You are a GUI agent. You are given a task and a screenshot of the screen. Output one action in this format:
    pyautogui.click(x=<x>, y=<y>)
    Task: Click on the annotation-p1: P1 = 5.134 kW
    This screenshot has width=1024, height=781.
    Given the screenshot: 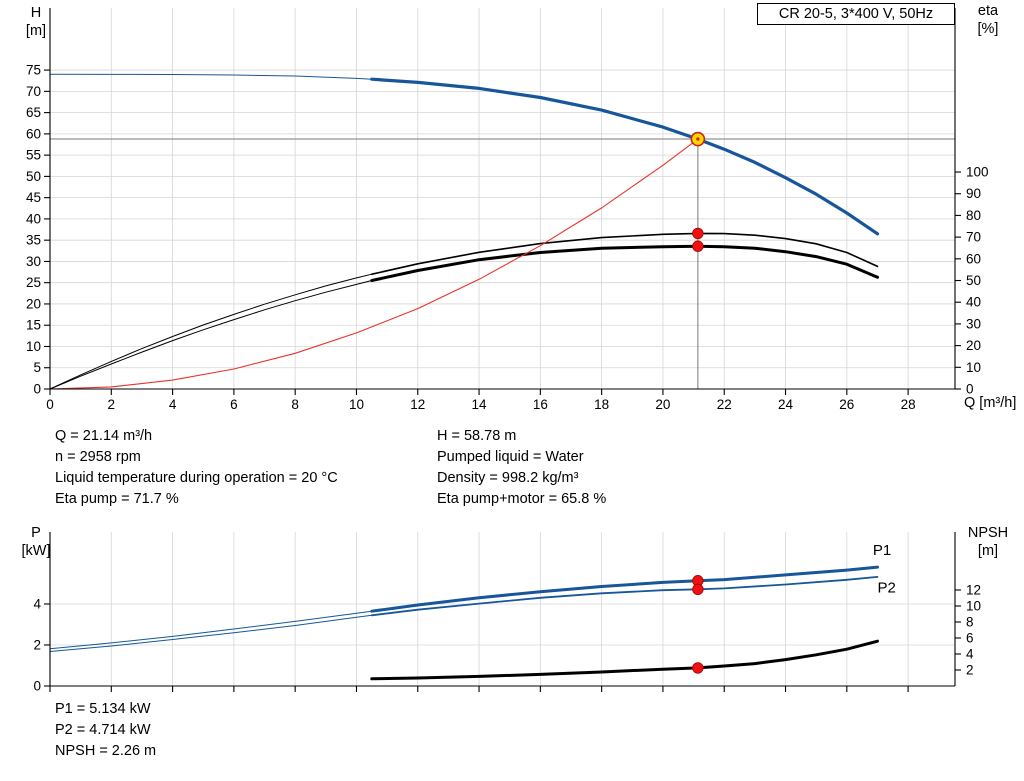 What is the action you would take?
    pyautogui.click(x=103, y=709)
    